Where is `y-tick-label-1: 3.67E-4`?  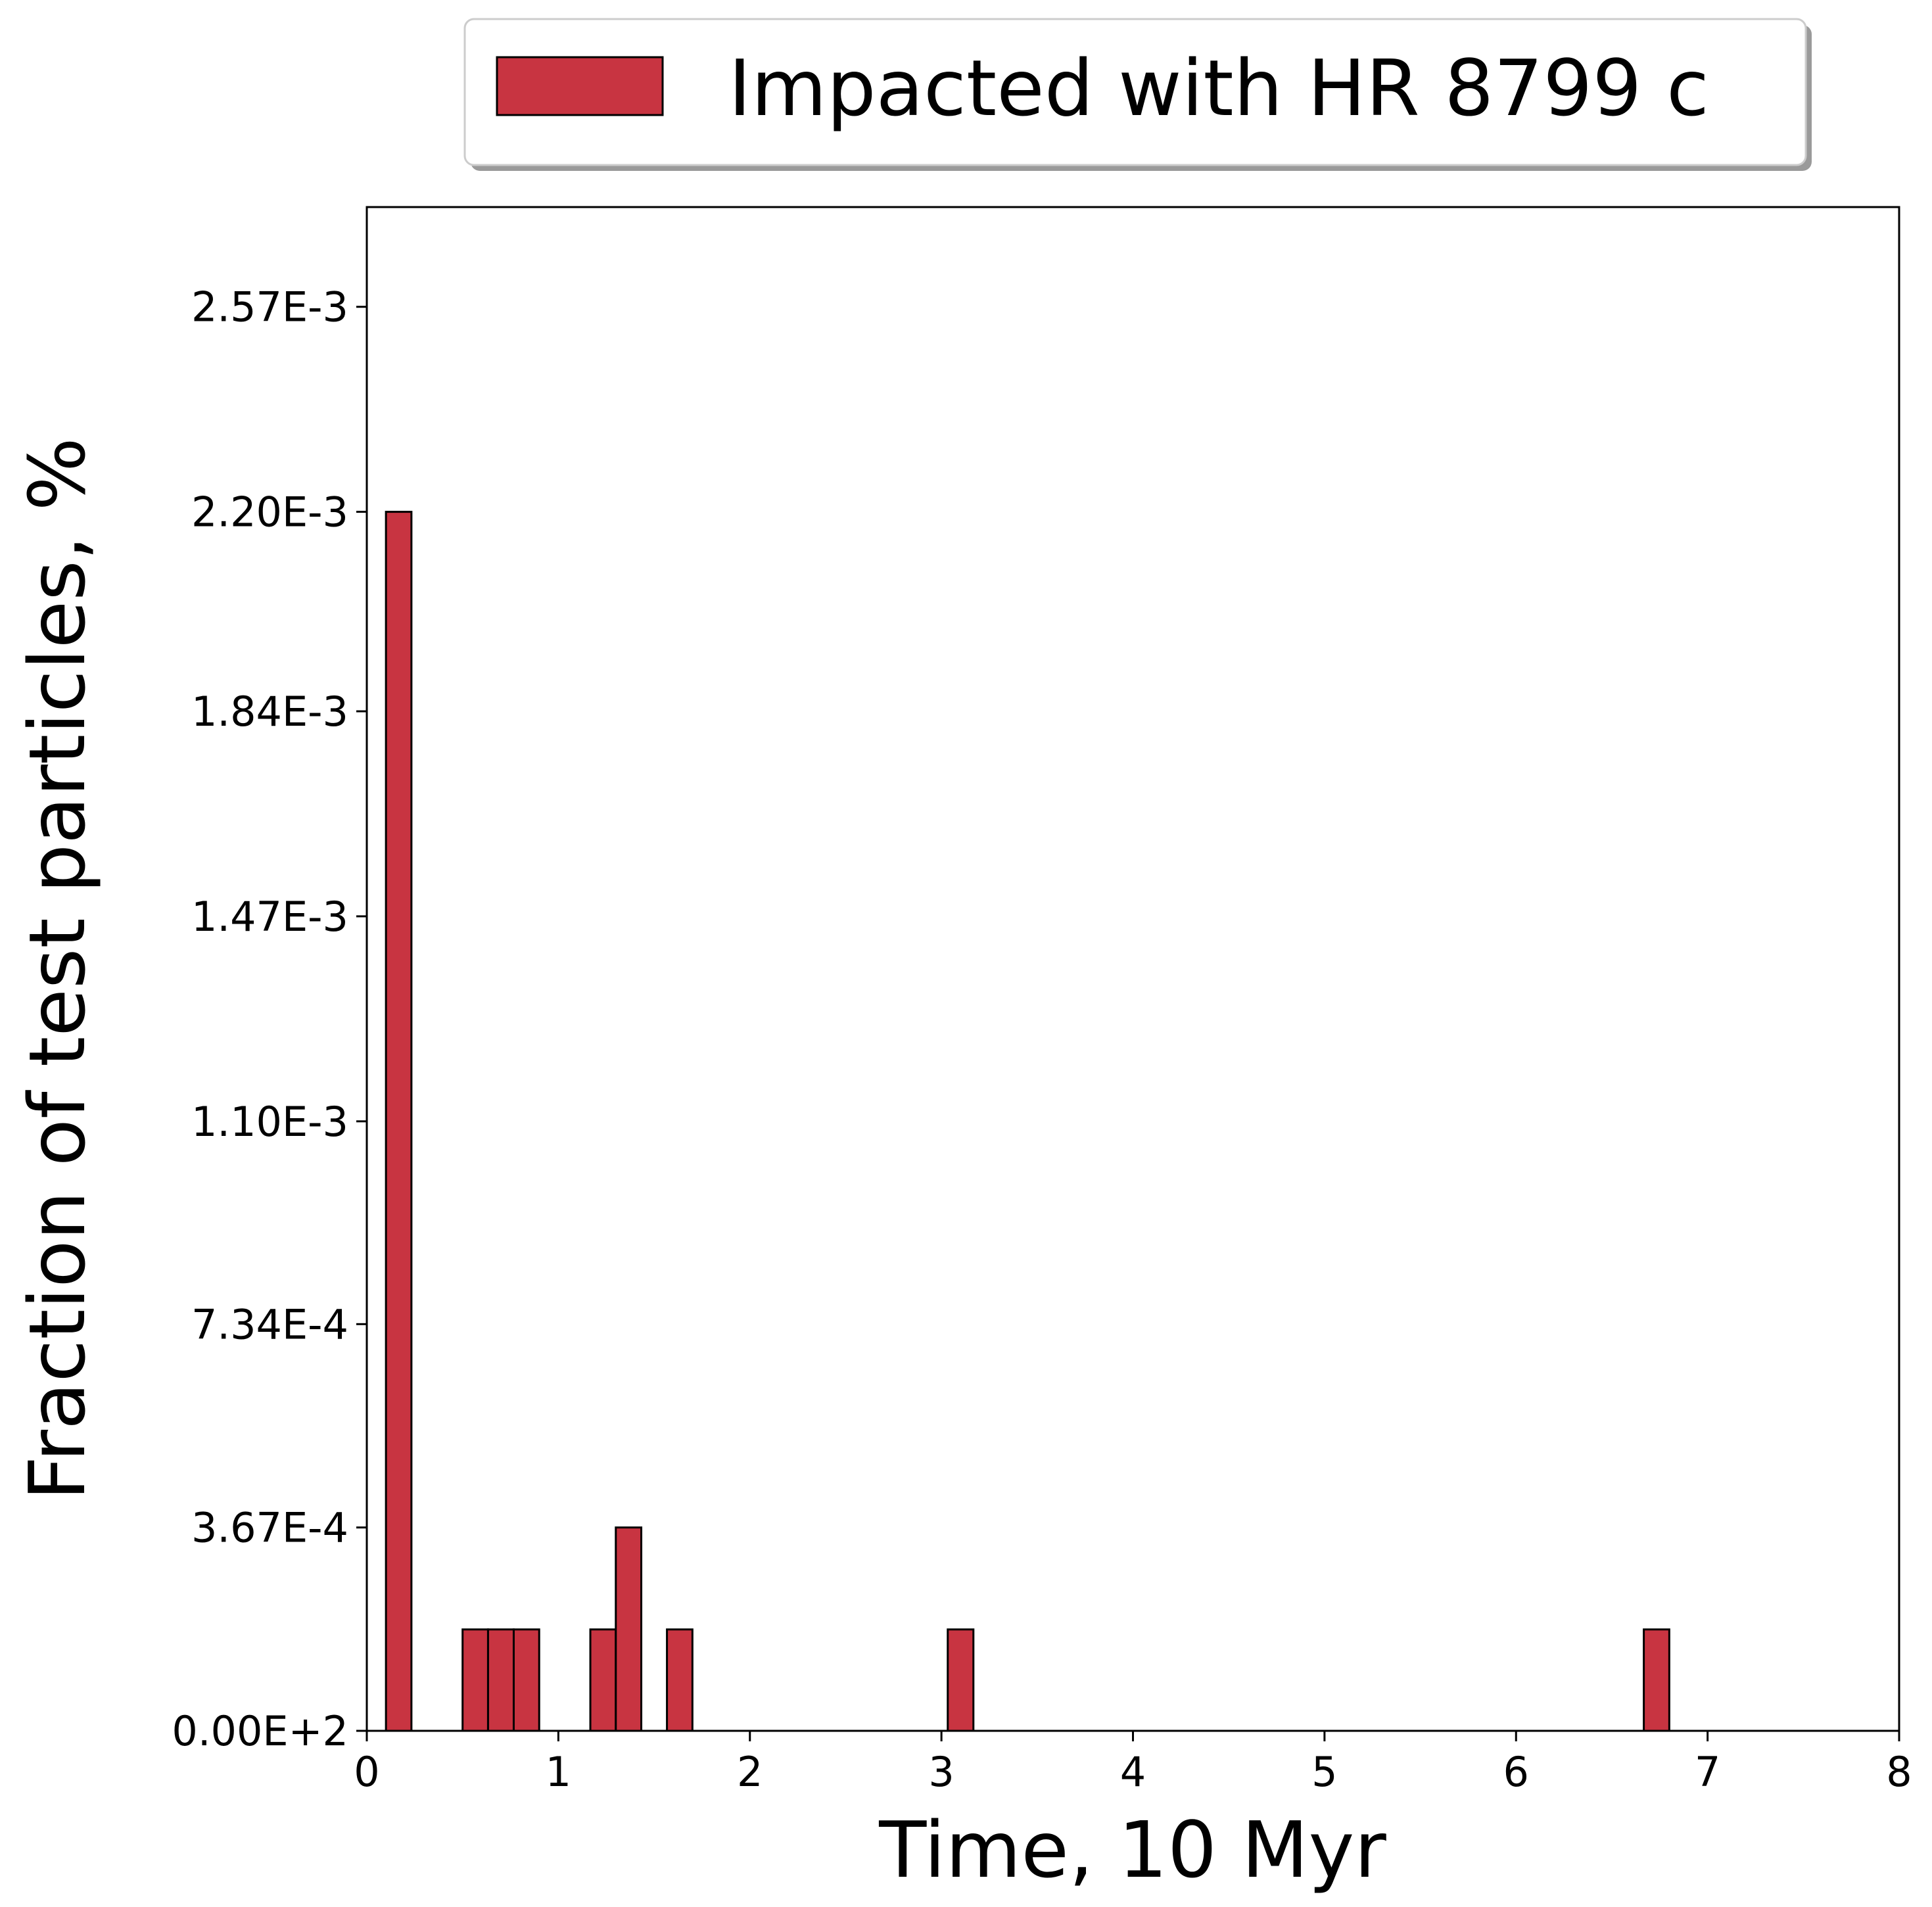 y-tick-label-1: 3.67E-4 is located at coordinates (270, 1528).